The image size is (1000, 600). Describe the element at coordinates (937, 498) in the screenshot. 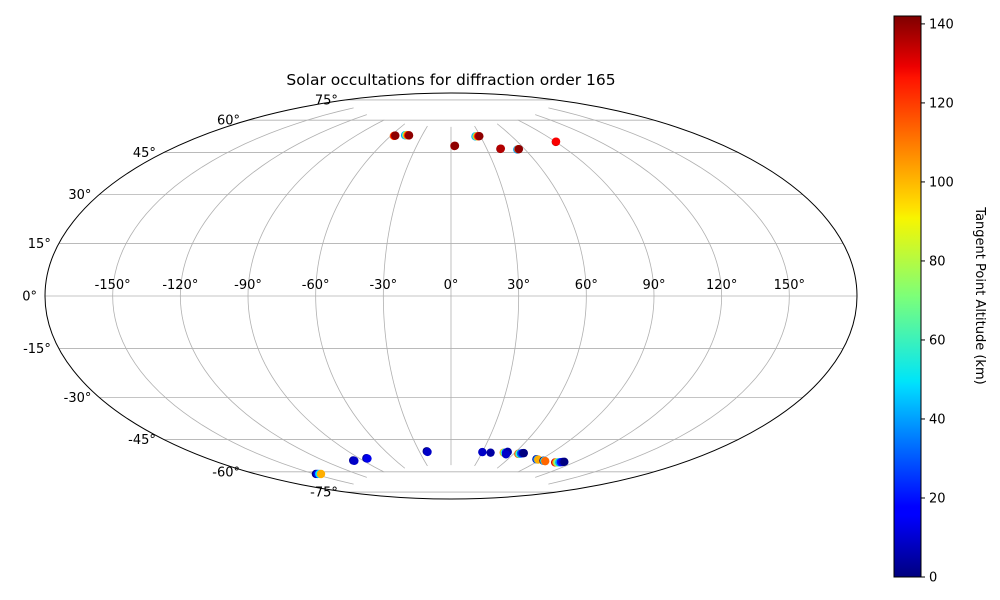

I see `colorbar-tick-label: 20` at that location.